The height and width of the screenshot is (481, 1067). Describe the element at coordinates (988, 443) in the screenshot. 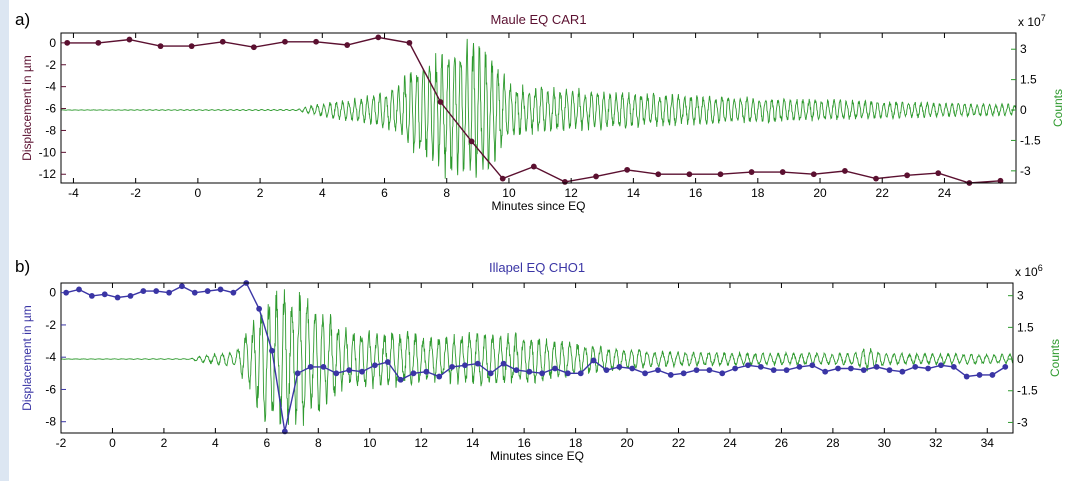

I see `x-tick-label: 34` at that location.